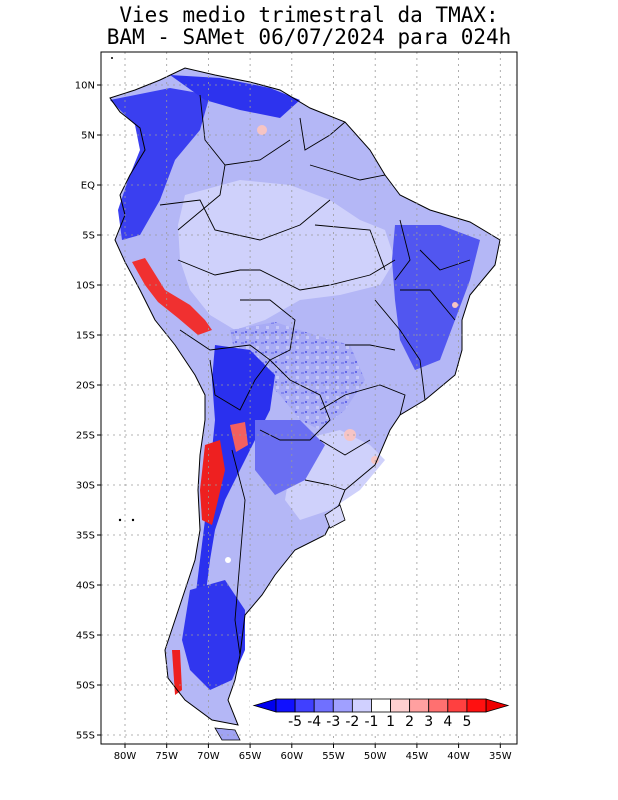 This screenshot has height=800, width=618. Describe the element at coordinates (466, 722) in the screenshot. I see `colorbar-label: 5` at that location.